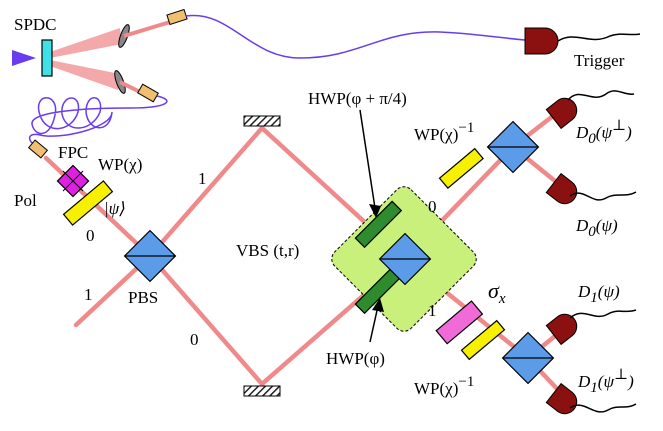 This screenshot has width=663, height=431. Describe the element at coordinates (194, 339) in the screenshot. I see `port-label-pbs-to-bottom: 0` at that location.